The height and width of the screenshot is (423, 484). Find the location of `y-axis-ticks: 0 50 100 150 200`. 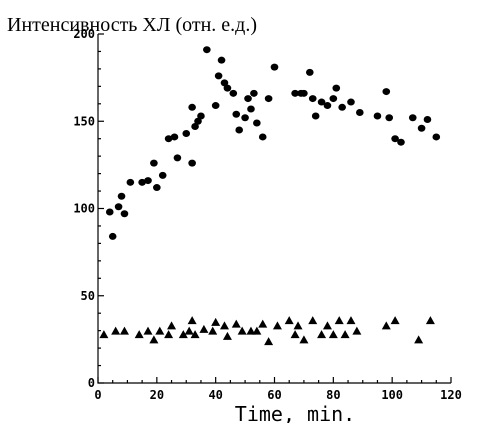

y-axis-ticks: 0 50 100 150 200 is located at coordinates (88, 208).